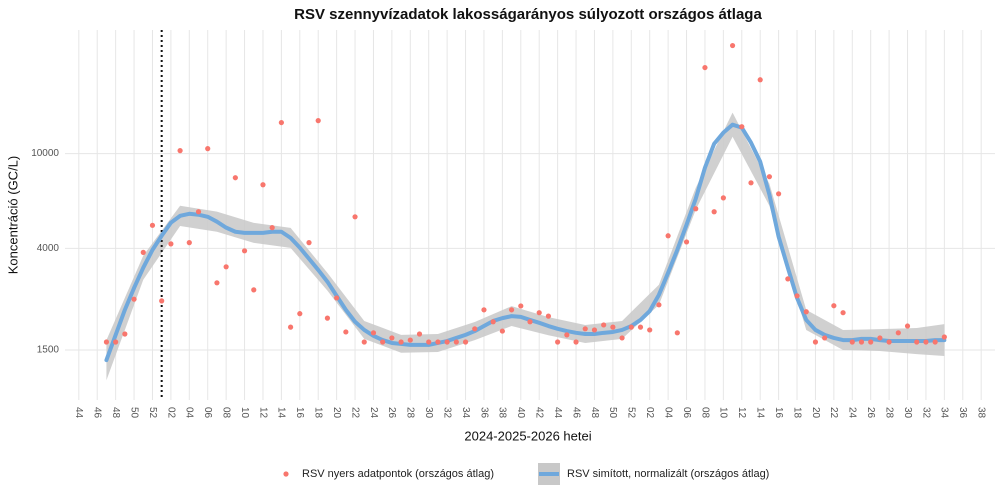 The image size is (1000, 500). Describe the element at coordinates (299, 413) in the screenshot. I see `x-tick-label: 16` at that location.